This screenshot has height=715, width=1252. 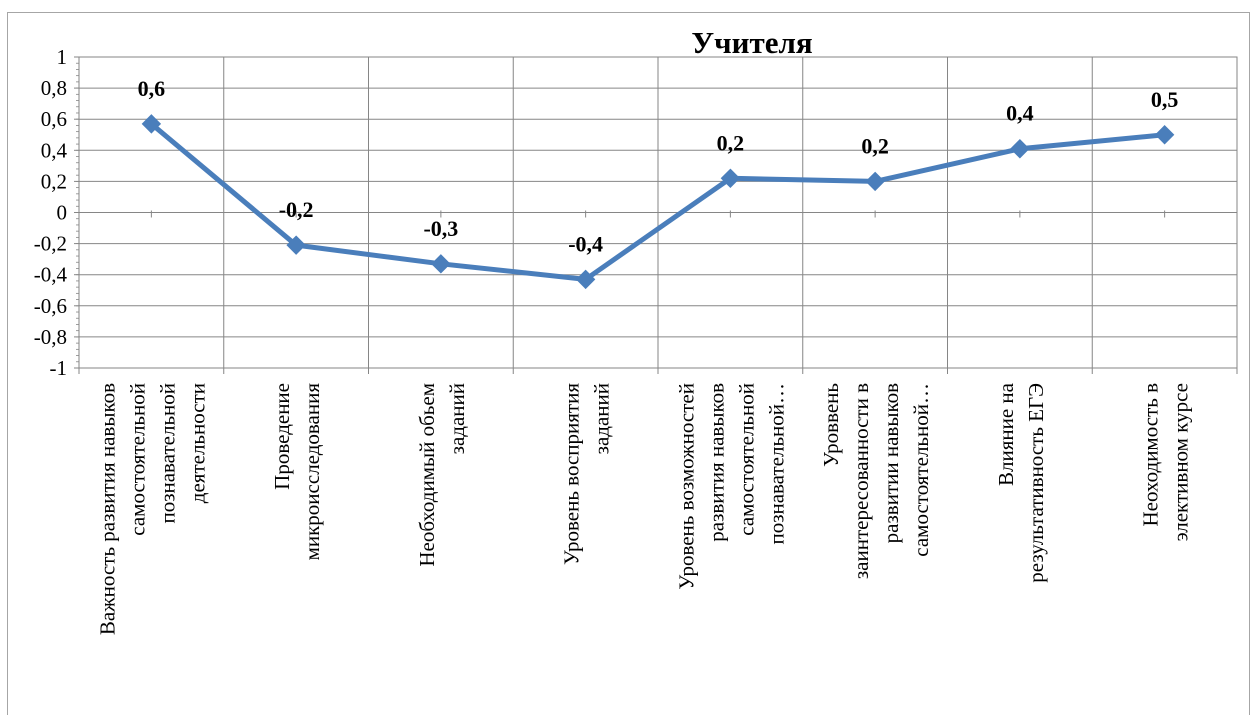 I want to click on x-tick-label: результативность ЕГЭ, so click(x=1036, y=483).